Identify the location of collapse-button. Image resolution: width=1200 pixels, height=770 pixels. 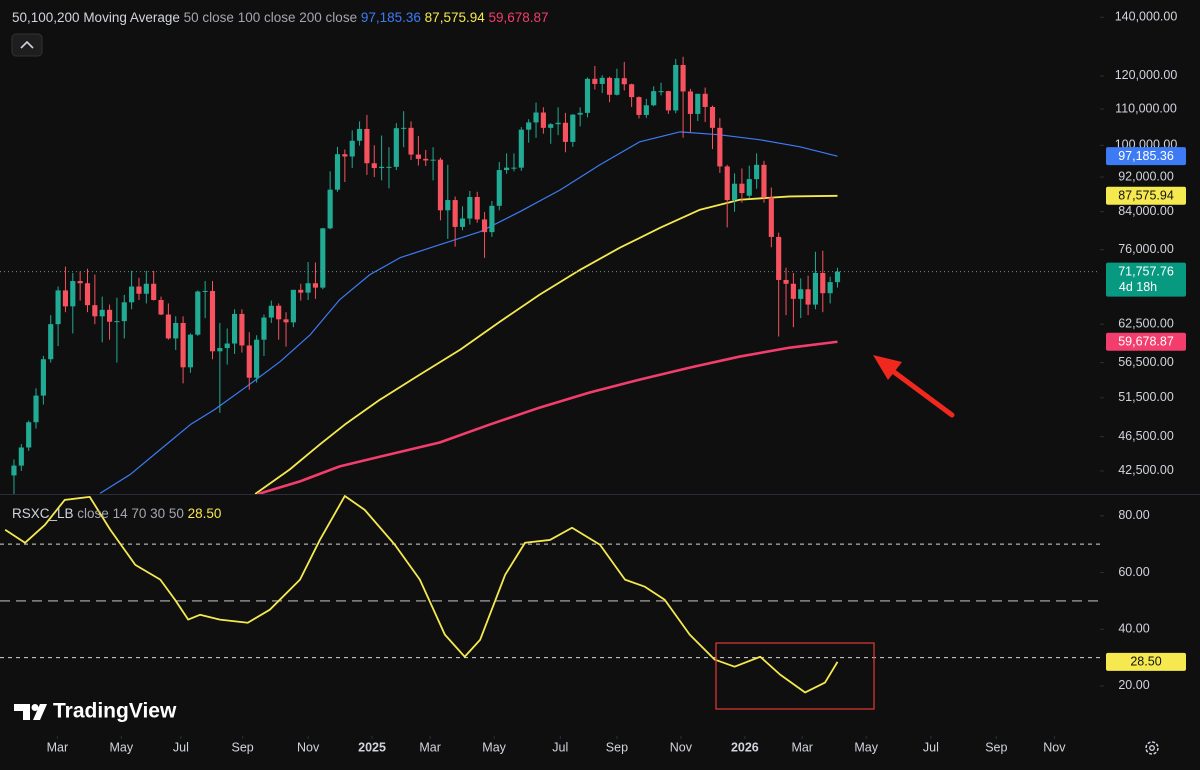
(27, 45).